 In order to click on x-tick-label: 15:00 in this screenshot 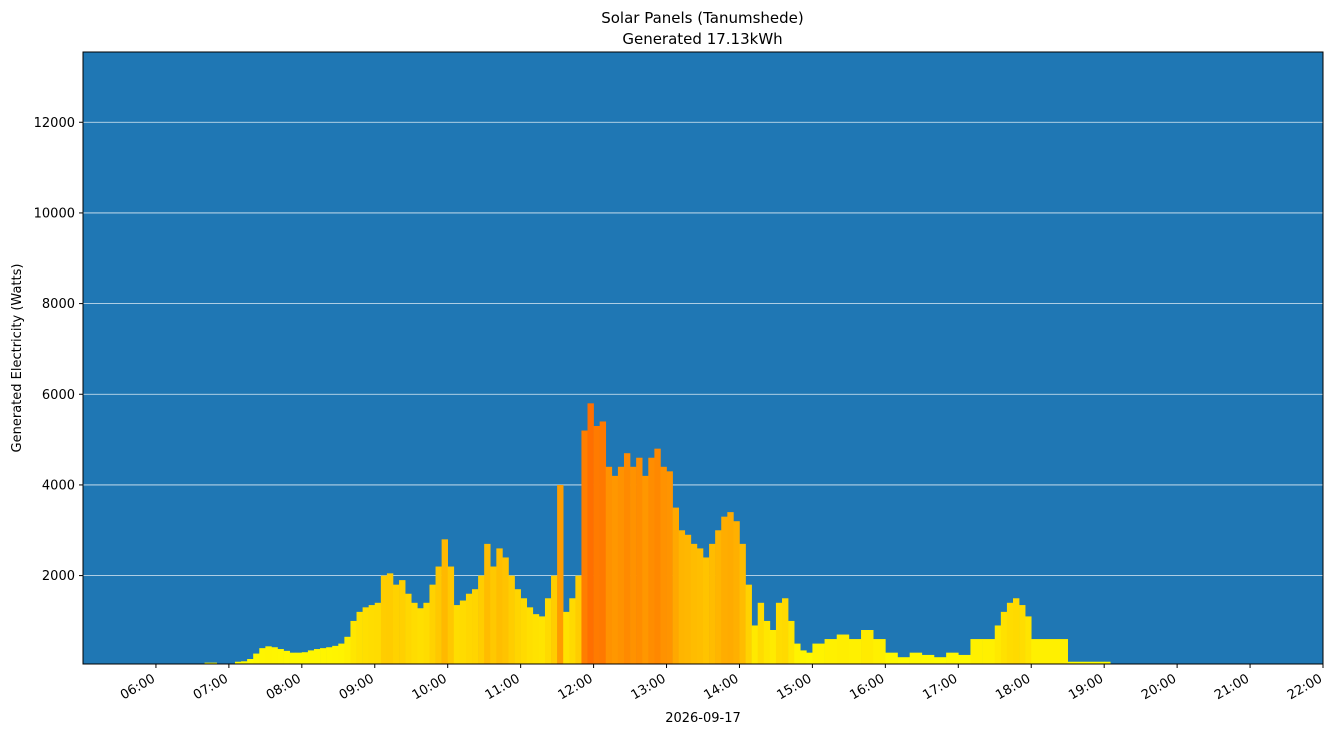, I will do `click(794, 687)`.